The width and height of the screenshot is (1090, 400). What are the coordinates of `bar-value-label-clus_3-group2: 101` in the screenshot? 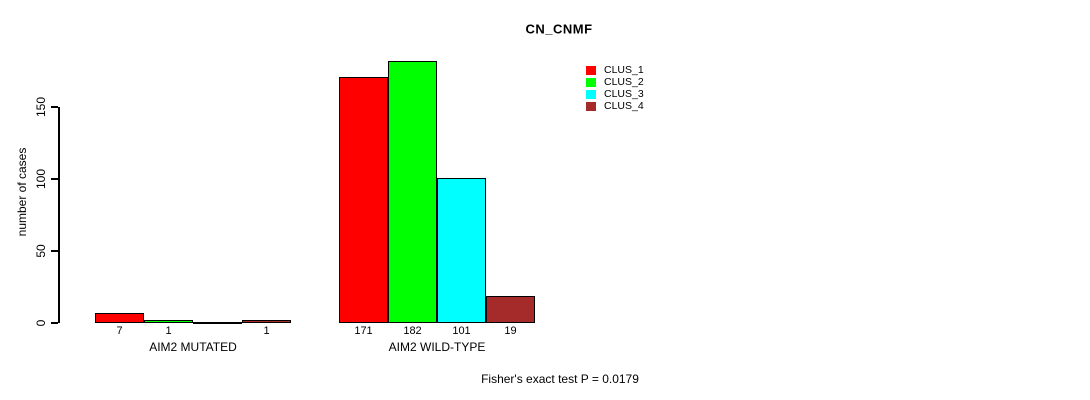 It's located at (461, 331).